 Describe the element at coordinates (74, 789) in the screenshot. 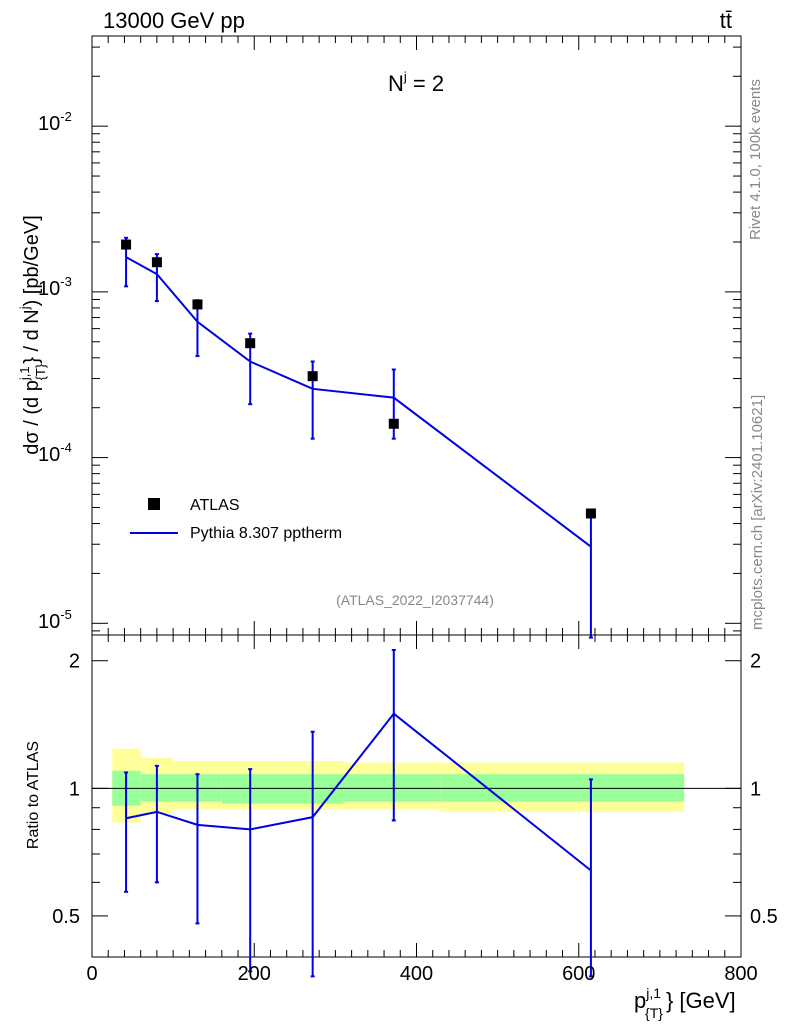

I see `ratio-ytick-label-left: 1` at that location.